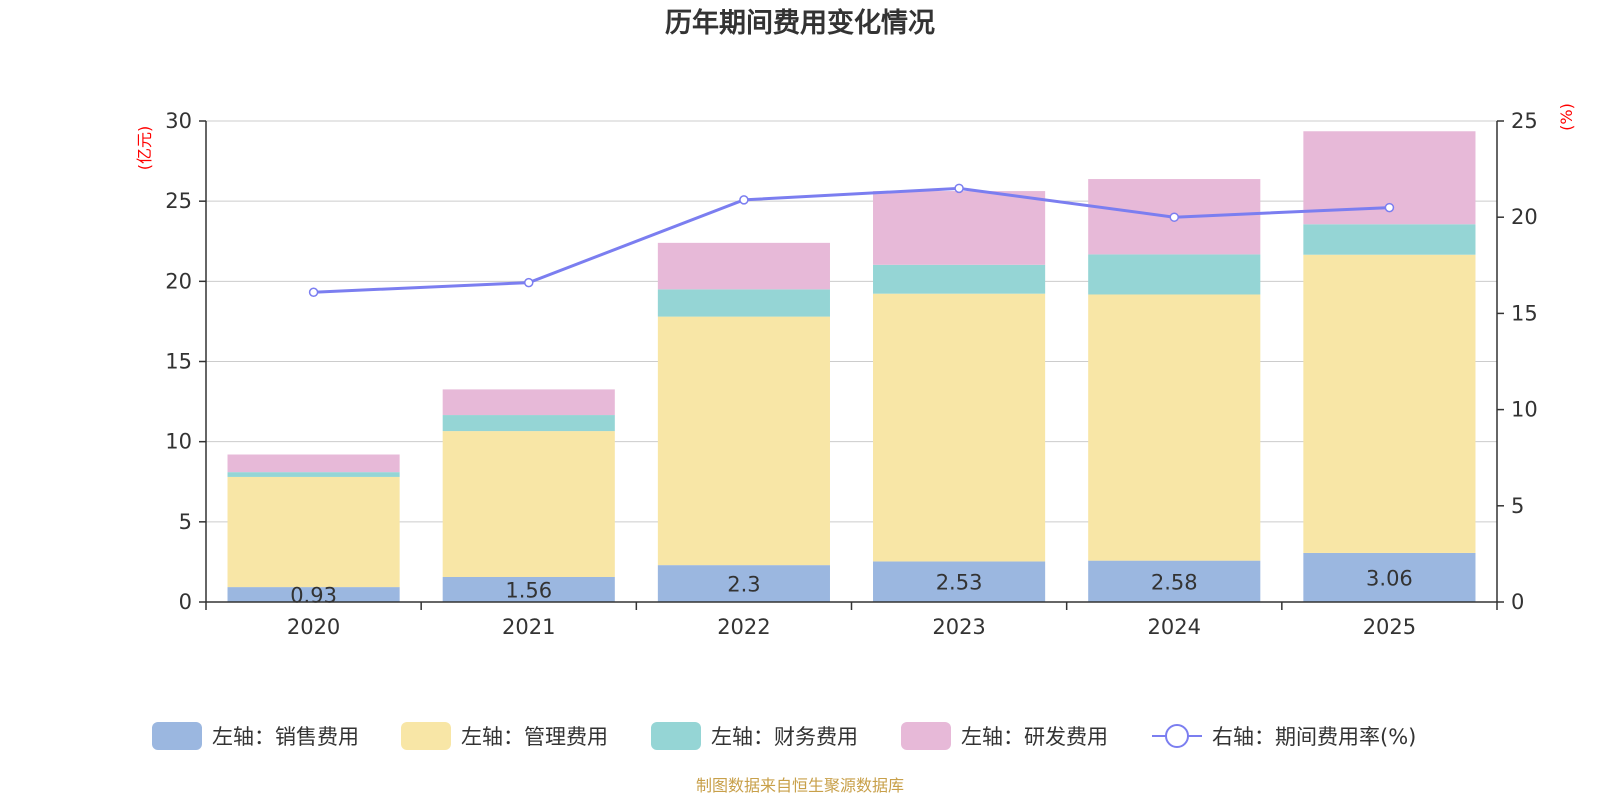  I want to click on legend-line-marker, so click(1177, 736).